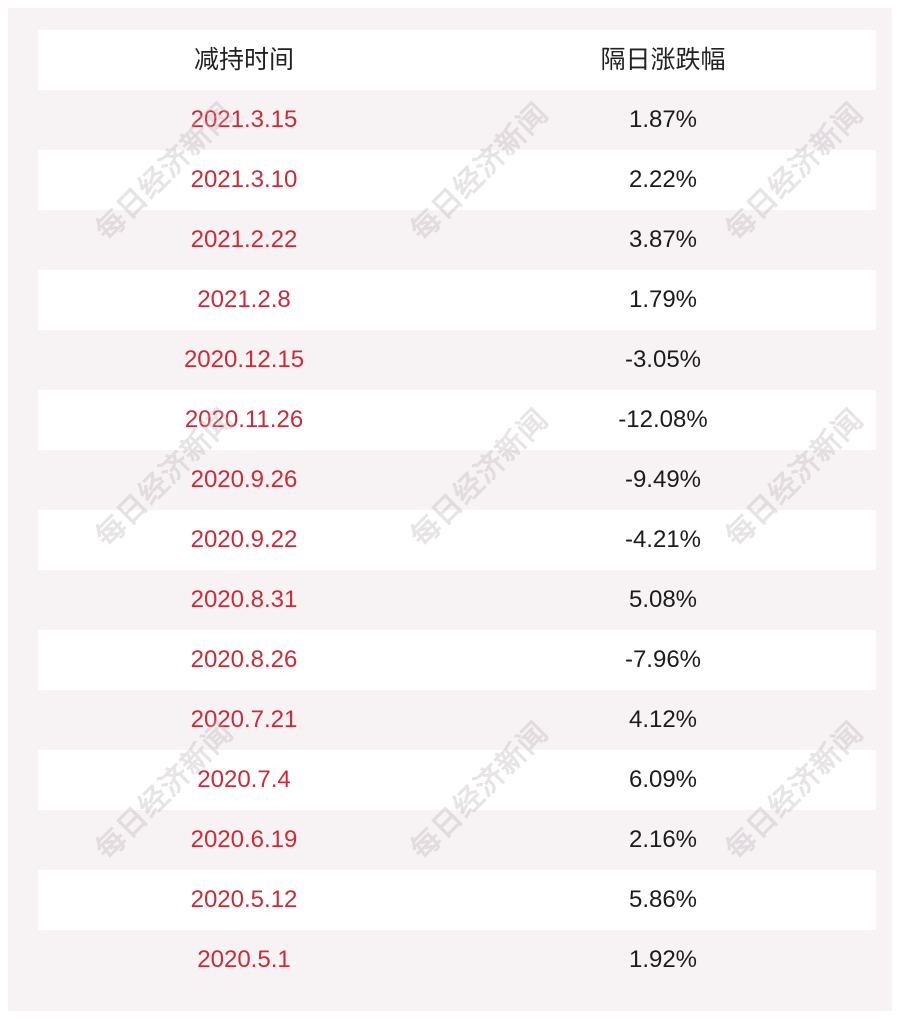 The height and width of the screenshot is (1019, 900). Describe the element at coordinates (244, 299) in the screenshot. I see `date-cell: 2021.2.8` at that location.